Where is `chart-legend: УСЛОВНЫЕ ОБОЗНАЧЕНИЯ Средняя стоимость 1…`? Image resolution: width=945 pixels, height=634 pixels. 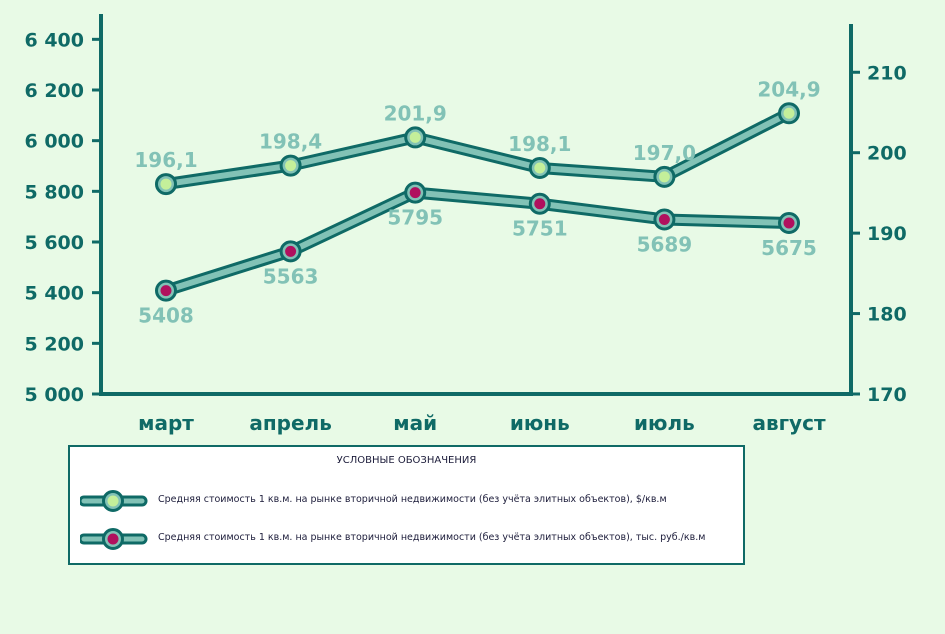 chart-legend: УСЛОВНЫЕ ОБОЗНАЧЕНИЯ Средняя стоимость 1… is located at coordinates (406, 505).